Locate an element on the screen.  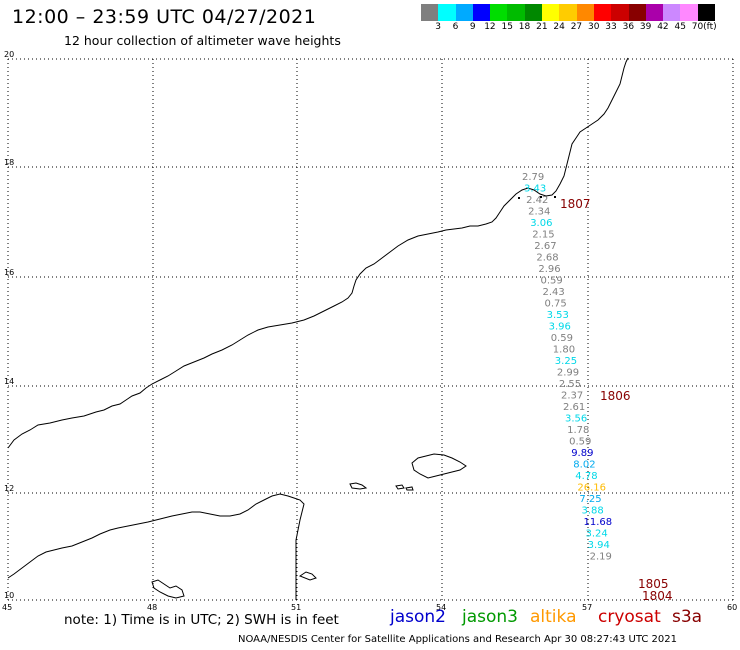
latitude-label: 20 is located at coordinates (9, 54).